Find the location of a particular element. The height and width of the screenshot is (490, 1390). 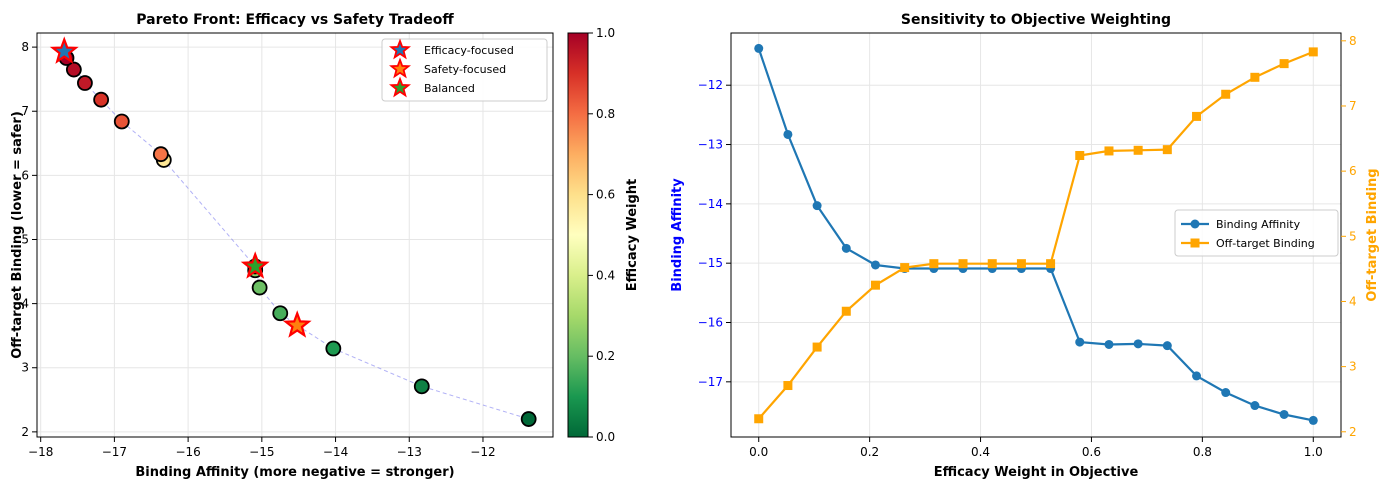

sensitivity-right-ticks: 2 3 4 5 6 7 8 is located at coordinates (1349, 236).